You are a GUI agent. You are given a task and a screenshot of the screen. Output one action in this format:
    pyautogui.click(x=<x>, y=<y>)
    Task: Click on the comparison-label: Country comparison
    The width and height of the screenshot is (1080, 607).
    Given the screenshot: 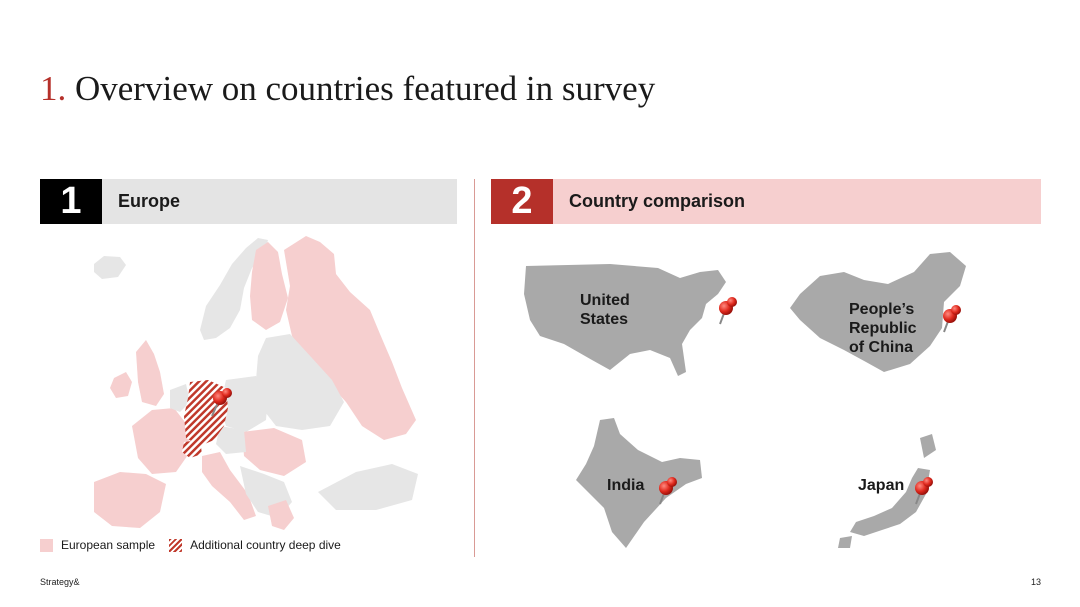 What is the action you would take?
    pyautogui.click(x=657, y=201)
    